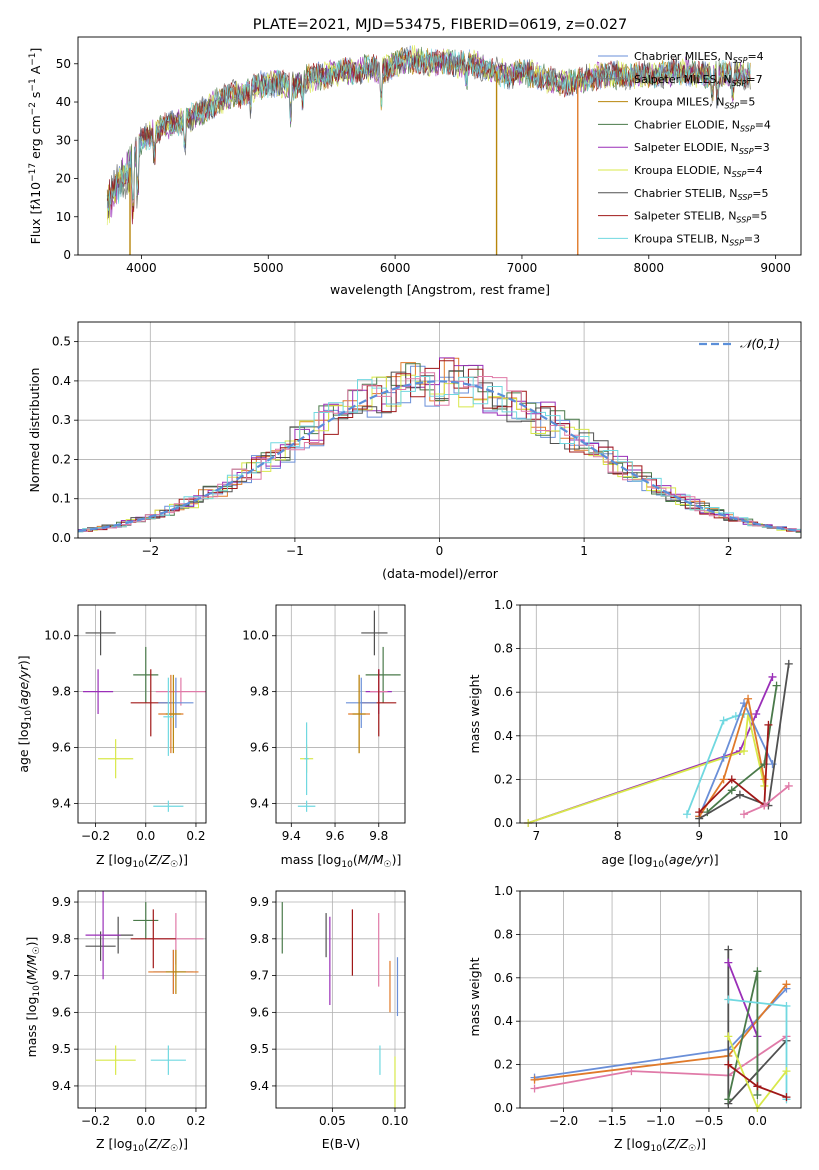 The width and height of the screenshot is (819, 1170). Describe the element at coordinates (268, 268) in the screenshot. I see `x-tick-label: 5000` at that location.